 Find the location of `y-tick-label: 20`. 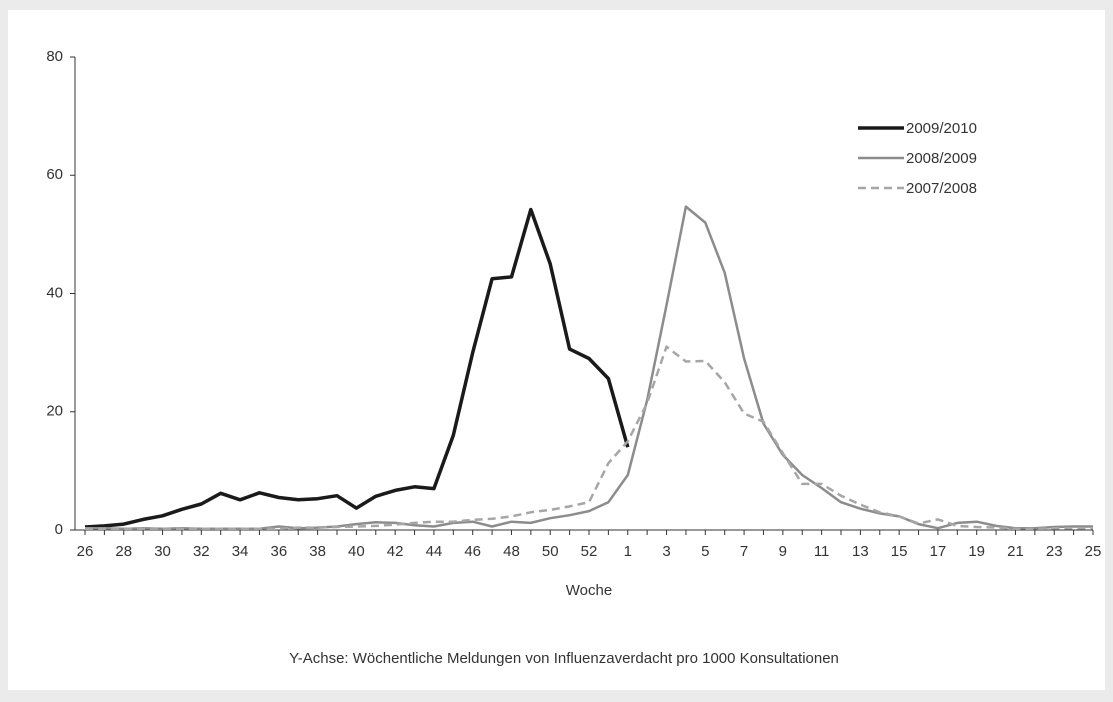

y-tick-label: 20 is located at coordinates (54, 411).